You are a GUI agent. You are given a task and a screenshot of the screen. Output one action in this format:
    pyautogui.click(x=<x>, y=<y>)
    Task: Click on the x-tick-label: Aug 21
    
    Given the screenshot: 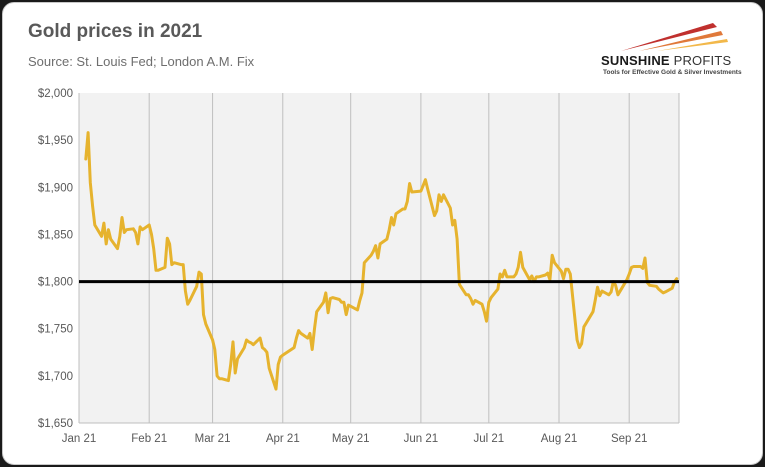 What is the action you would take?
    pyautogui.click(x=559, y=439)
    